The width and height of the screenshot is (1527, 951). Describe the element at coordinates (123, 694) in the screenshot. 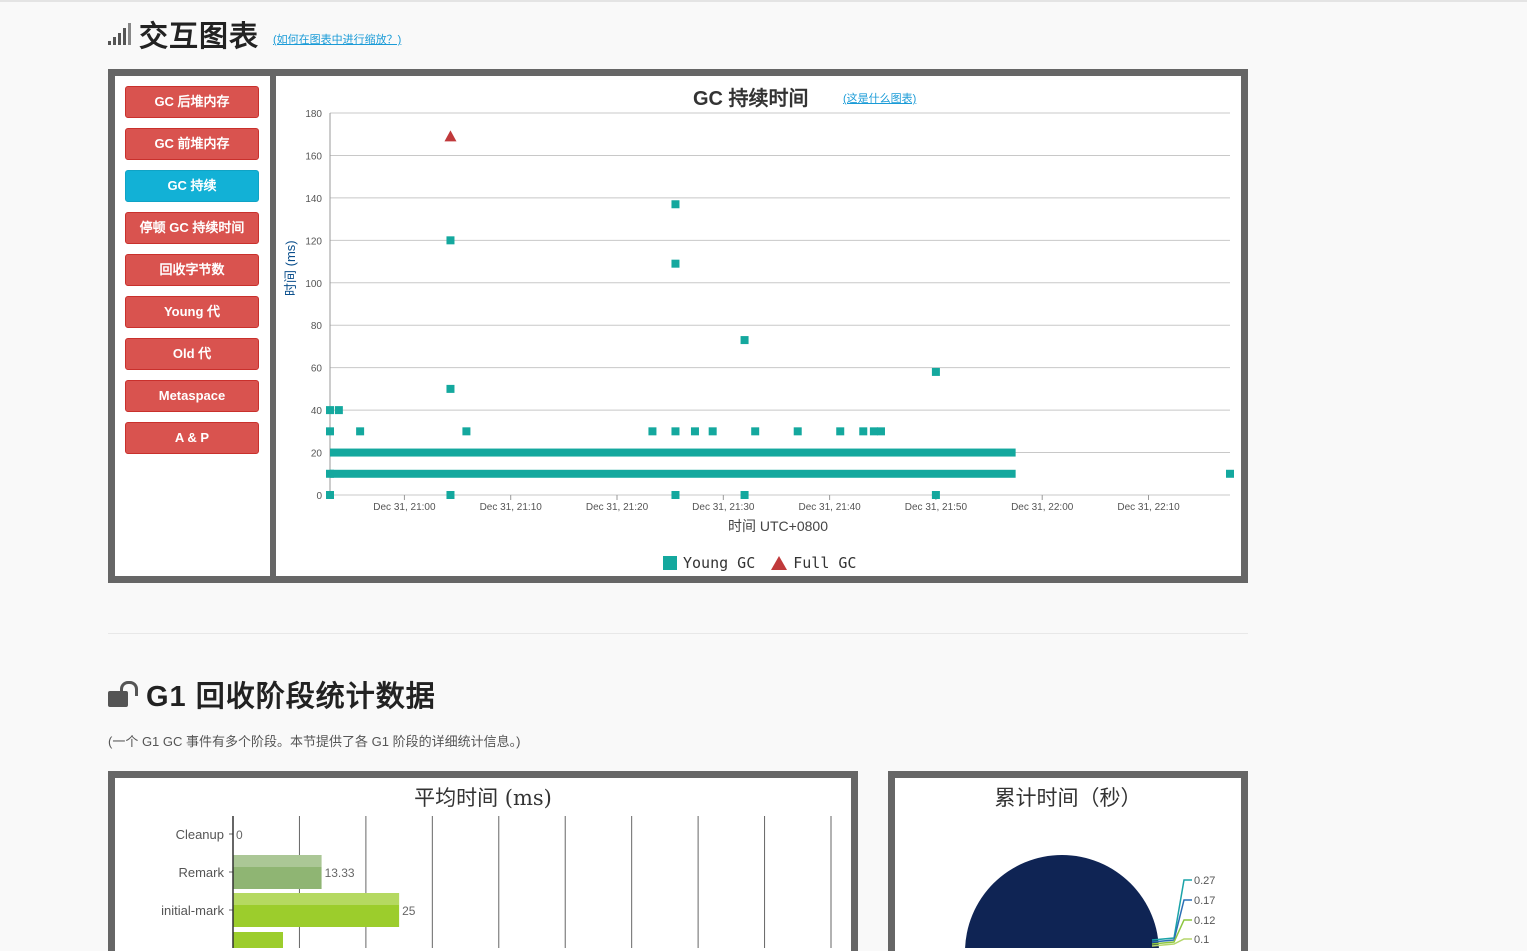

I see `unlock-icon` at that location.